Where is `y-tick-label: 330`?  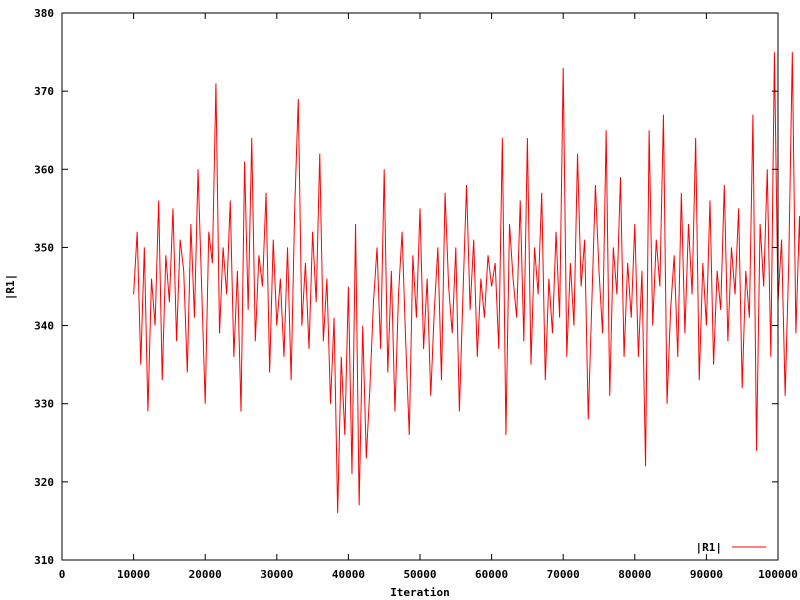
y-tick-label: 330 is located at coordinates (44, 404).